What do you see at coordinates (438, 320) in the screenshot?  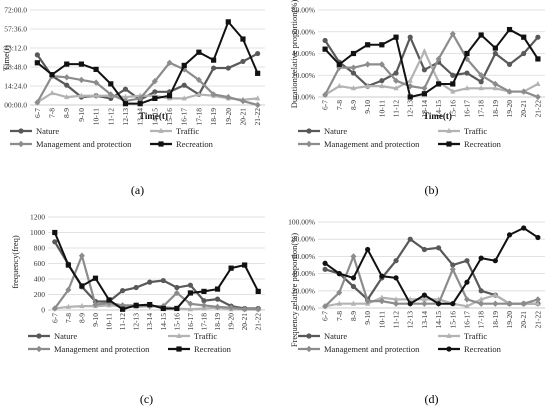 I see `x-tick-label: 14-15` at bounding box center [438, 320].